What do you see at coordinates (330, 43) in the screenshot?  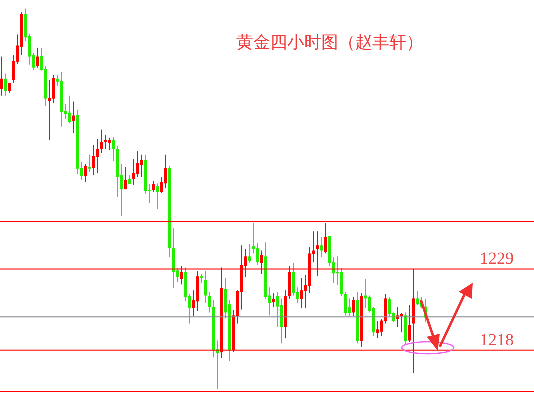 I see `text: 黄金四小时图（赵丰轩）` at bounding box center [330, 43].